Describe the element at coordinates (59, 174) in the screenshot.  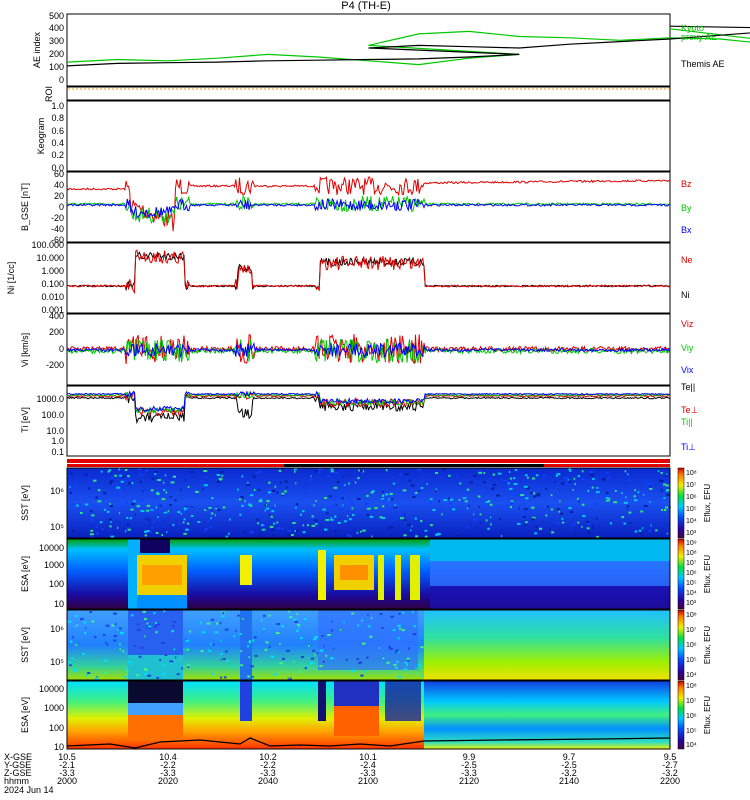
I see `bfield-tick-0: 60` at that location.